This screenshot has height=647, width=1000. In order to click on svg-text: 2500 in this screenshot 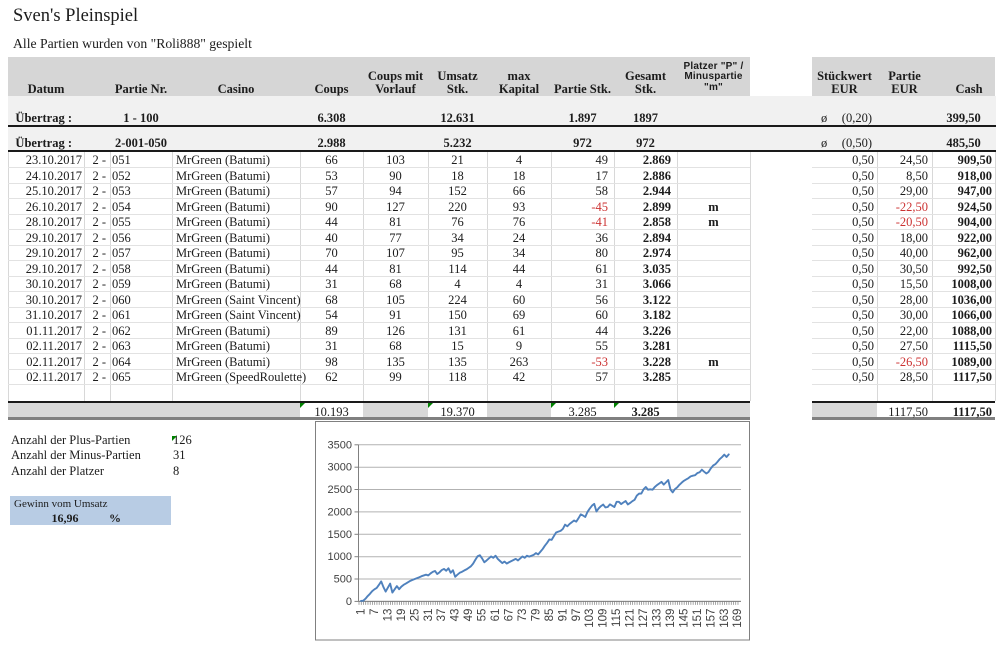, I will do `click(340, 490)`.